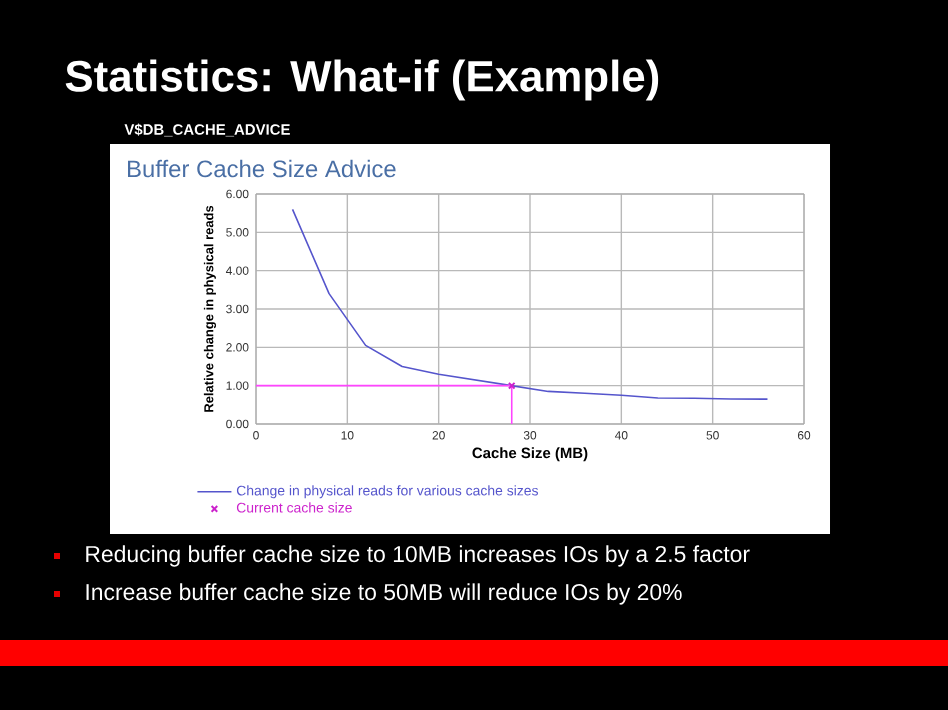 The width and height of the screenshot is (948, 710). I want to click on text: Increase buffer cache size to 50MB will reduce IOs by 20%, so click(384, 594).